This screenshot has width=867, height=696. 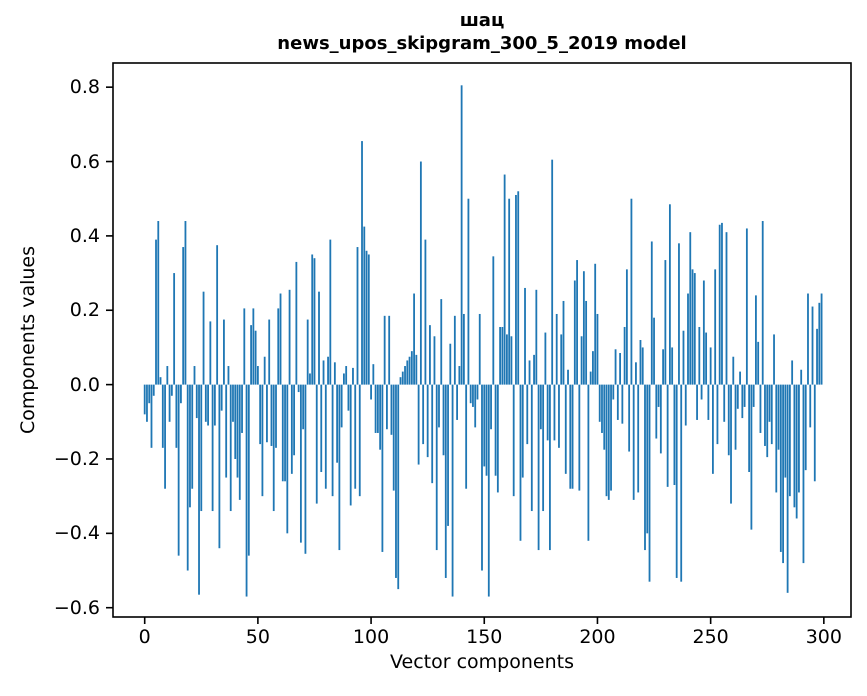 I want to click on y-tick-label: 0.2, so click(x=84, y=310).